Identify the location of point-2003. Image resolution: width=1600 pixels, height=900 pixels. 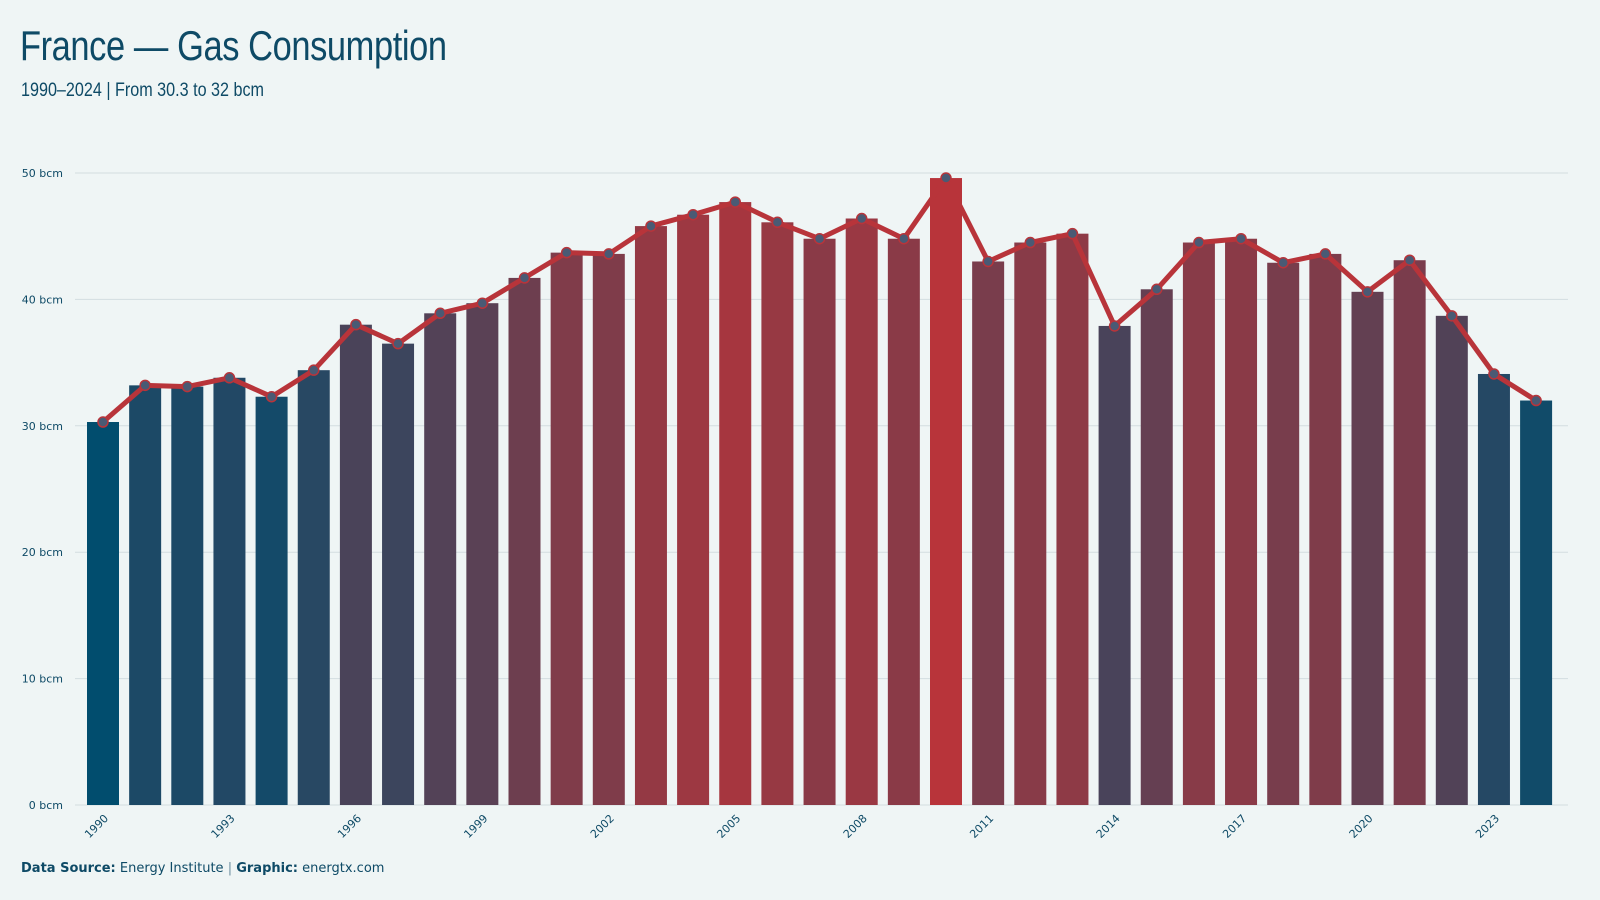
(651, 226).